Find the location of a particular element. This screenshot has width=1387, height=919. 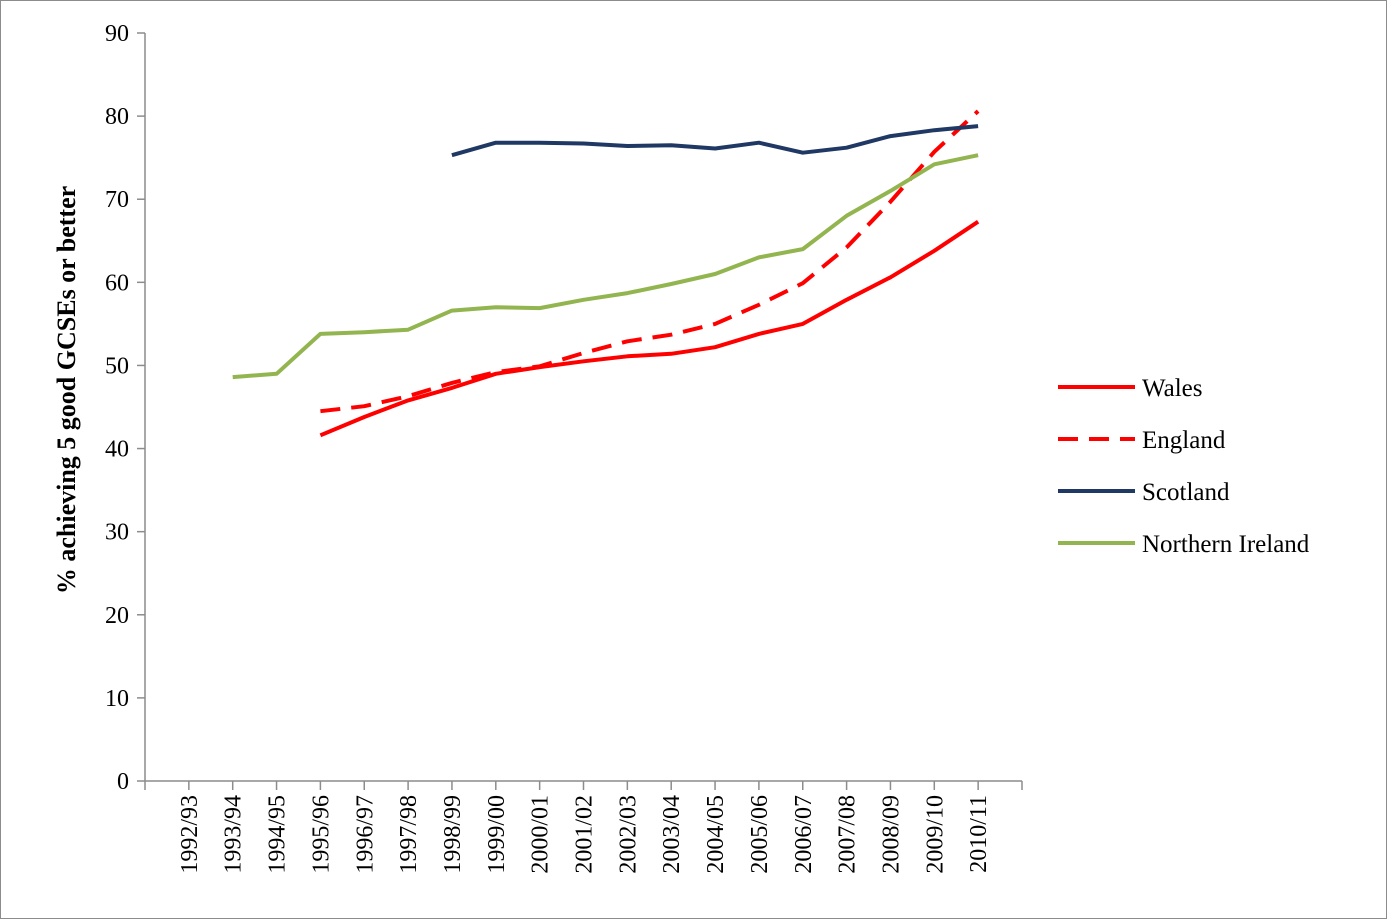

y-tick-label: 30 is located at coordinates (117, 533).